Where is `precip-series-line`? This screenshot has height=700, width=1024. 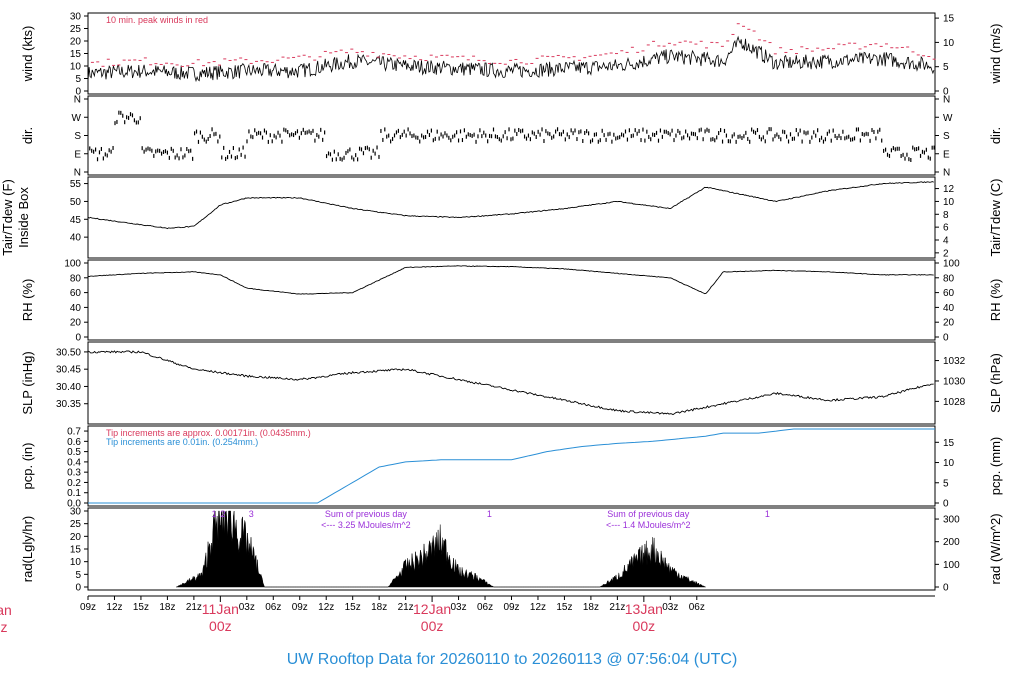
precip-series-line is located at coordinates (511, 466).